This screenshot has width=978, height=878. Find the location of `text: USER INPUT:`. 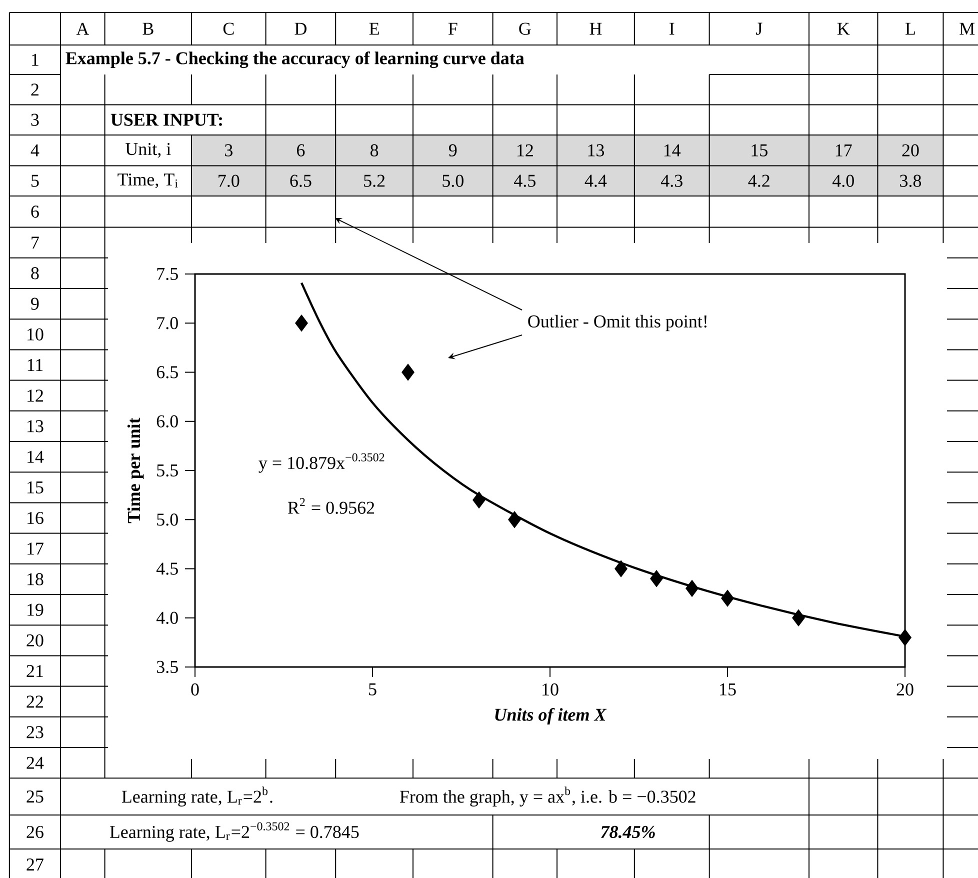

text: USER INPUT: is located at coordinates (166, 120).